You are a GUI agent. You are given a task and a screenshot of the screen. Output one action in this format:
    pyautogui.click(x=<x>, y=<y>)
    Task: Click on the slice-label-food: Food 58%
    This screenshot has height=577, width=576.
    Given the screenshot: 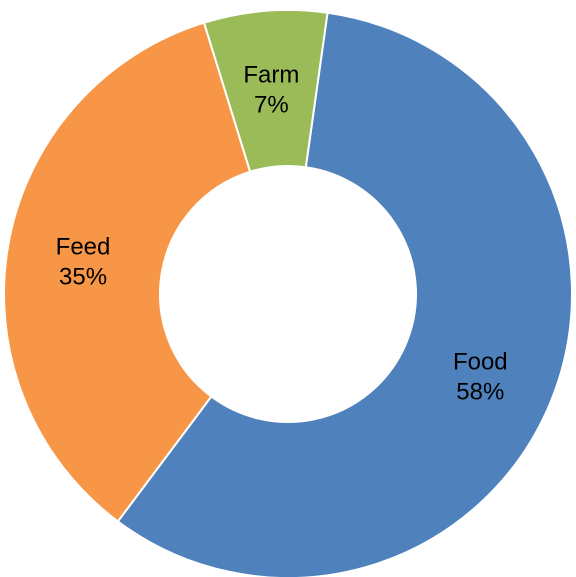 What is the action you would take?
    pyautogui.click(x=480, y=376)
    